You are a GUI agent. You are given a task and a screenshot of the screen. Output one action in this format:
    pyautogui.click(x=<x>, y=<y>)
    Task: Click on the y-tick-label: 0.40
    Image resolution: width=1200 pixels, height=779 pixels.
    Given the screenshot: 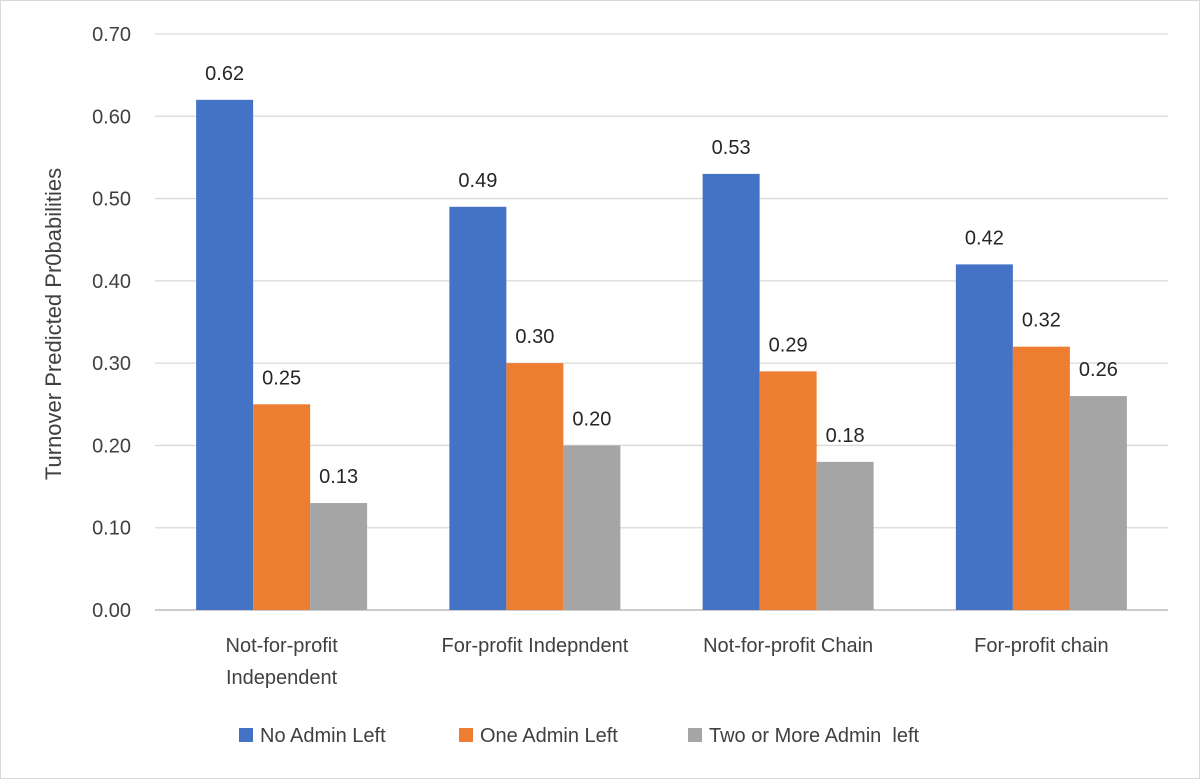 What is the action you would take?
    pyautogui.click(x=111, y=282)
    